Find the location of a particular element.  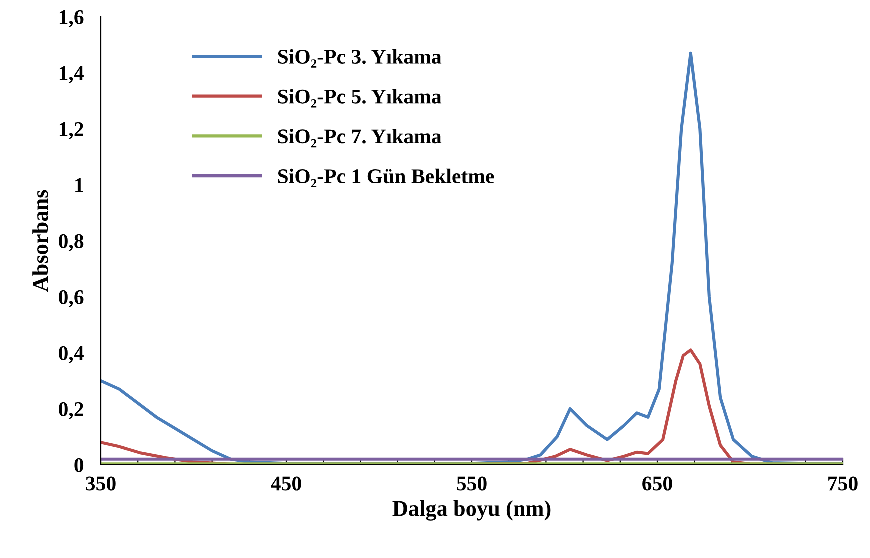

x-tick-label: 650 is located at coordinates (657, 483).